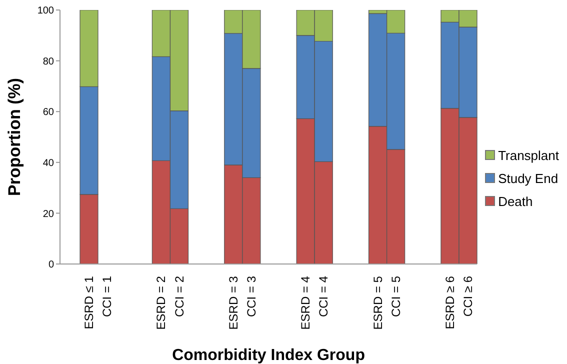  I want to click on x-tick-label: CCI = 3, so click(251, 297).